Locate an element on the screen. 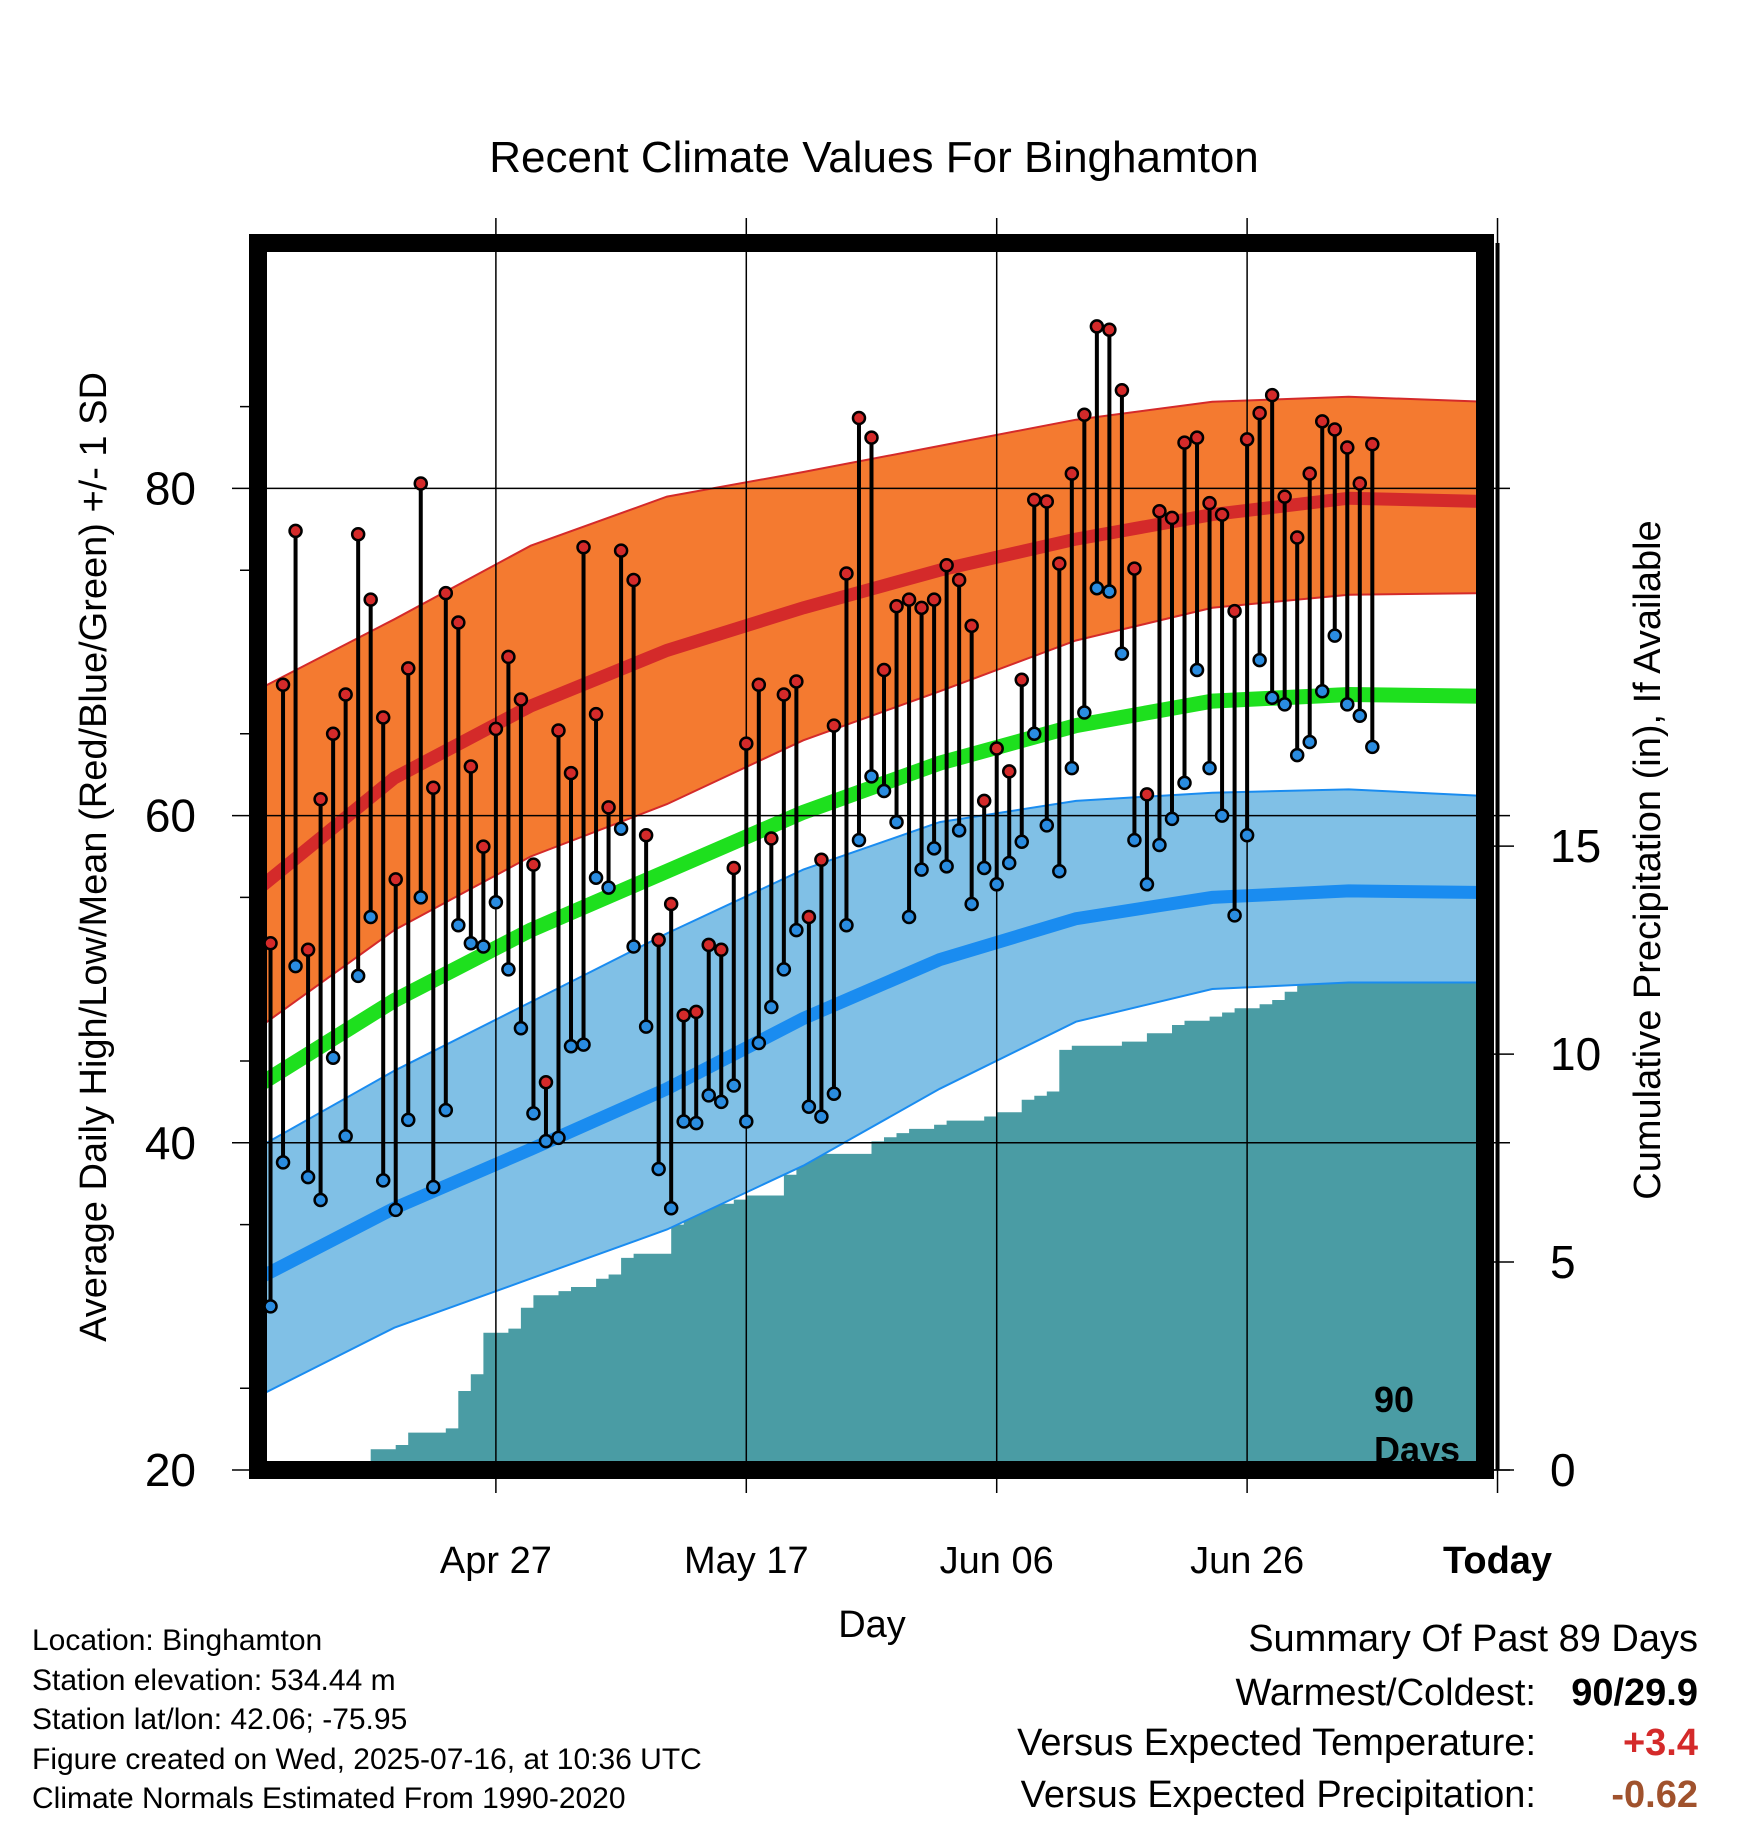 The image size is (1748, 1828). x-tick-label: May 17 is located at coordinates (746, 1561).